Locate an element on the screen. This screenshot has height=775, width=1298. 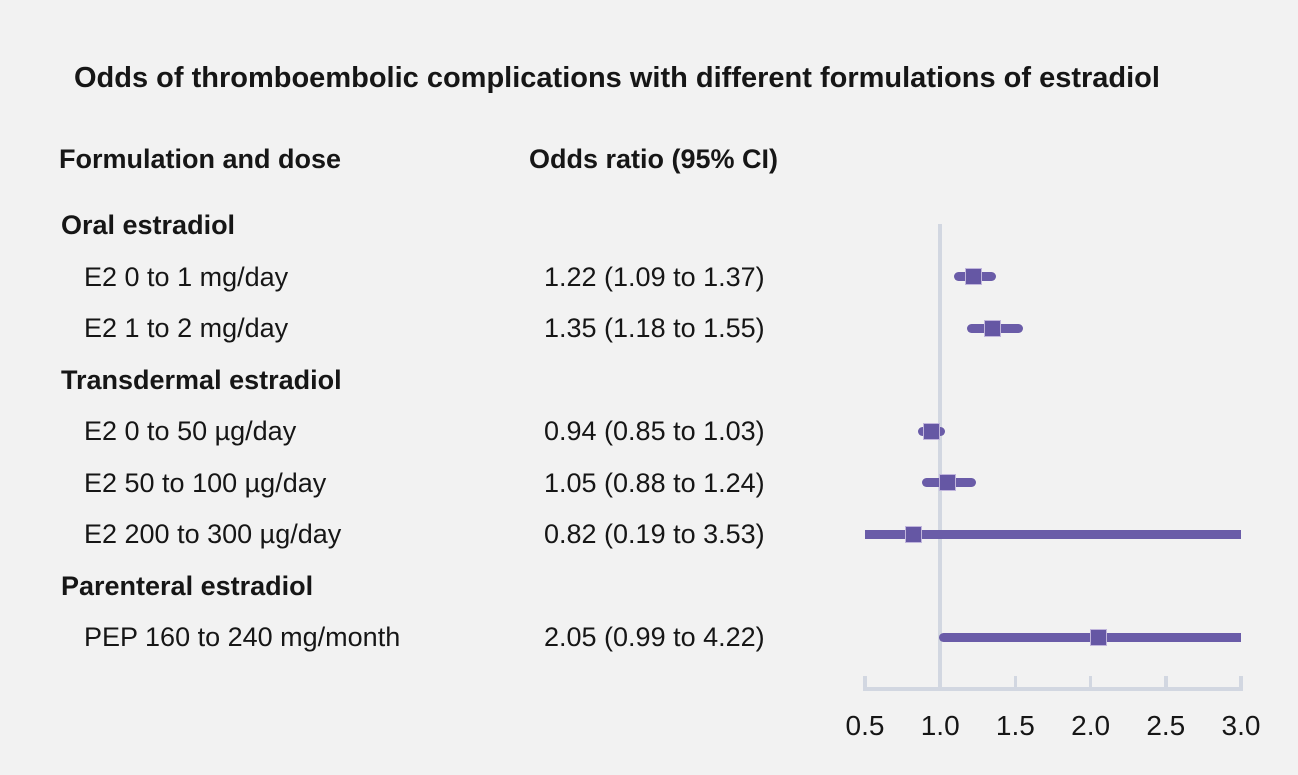
x-axis-tick-label: 2.5 is located at coordinates (1166, 725).